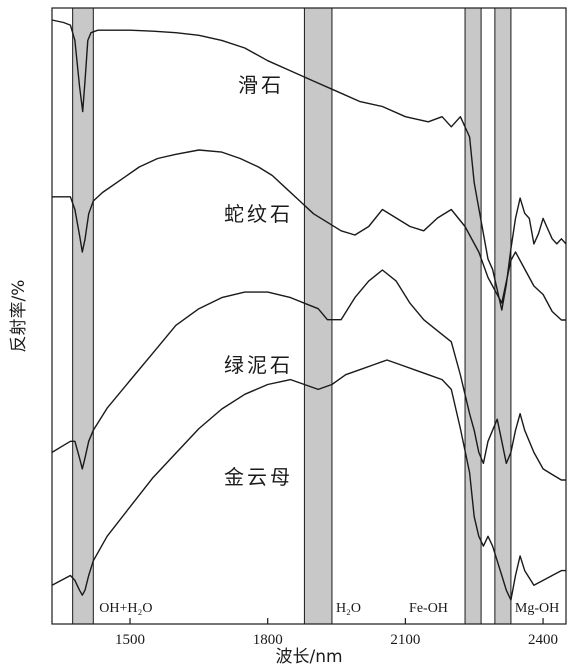 This screenshot has height=669, width=569. What do you see at coordinates (336, 633) in the screenshot?
I see `x-axis-ticks: 1500 1800 2100 2400` at bounding box center [336, 633].